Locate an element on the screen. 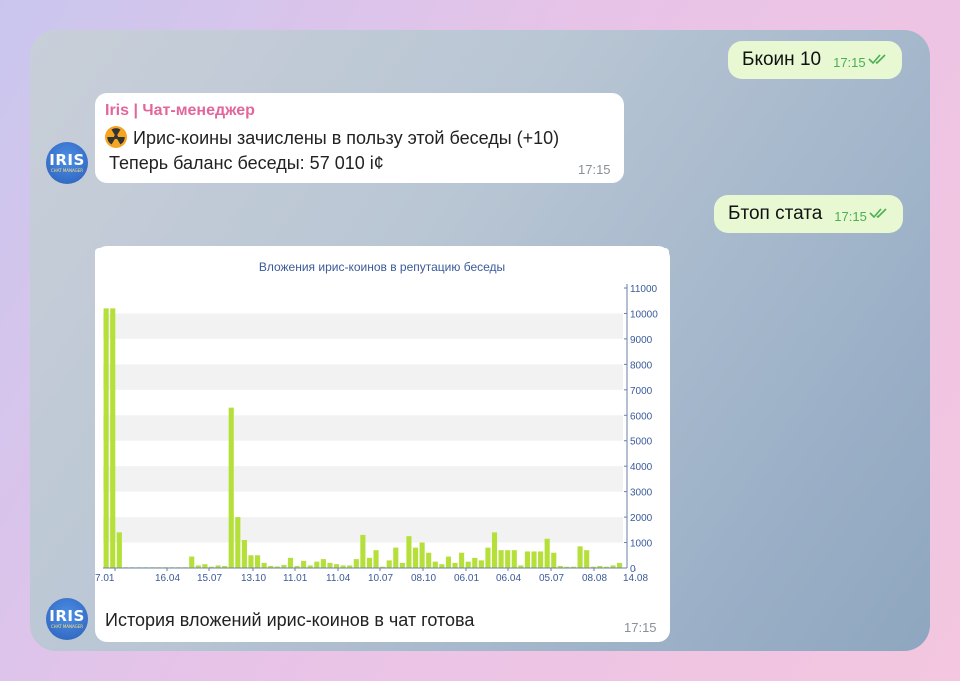 Image resolution: width=960 pixels, height=681 pixels. outgoing-message: Бтоп стата 17:15 is located at coordinates (808, 214).